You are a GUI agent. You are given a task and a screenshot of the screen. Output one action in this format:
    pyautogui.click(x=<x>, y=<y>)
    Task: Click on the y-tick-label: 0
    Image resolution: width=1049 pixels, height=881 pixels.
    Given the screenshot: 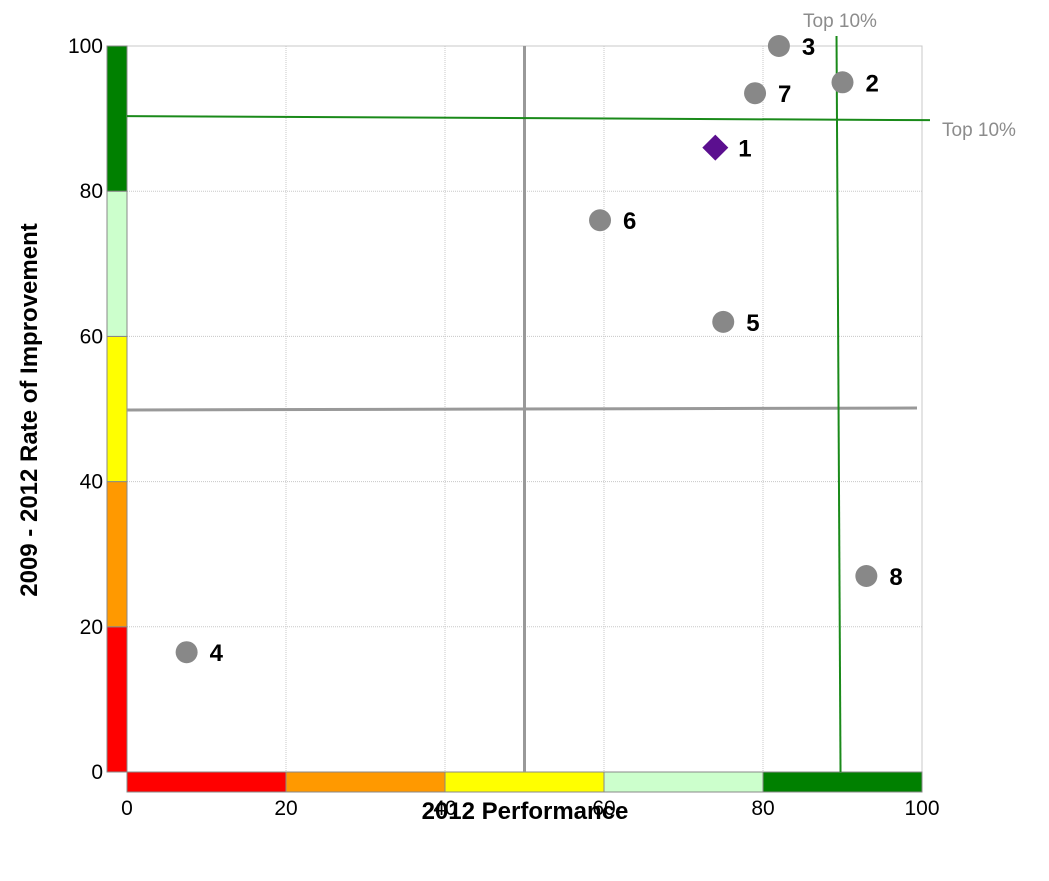 What is the action you would take?
    pyautogui.click(x=97, y=772)
    